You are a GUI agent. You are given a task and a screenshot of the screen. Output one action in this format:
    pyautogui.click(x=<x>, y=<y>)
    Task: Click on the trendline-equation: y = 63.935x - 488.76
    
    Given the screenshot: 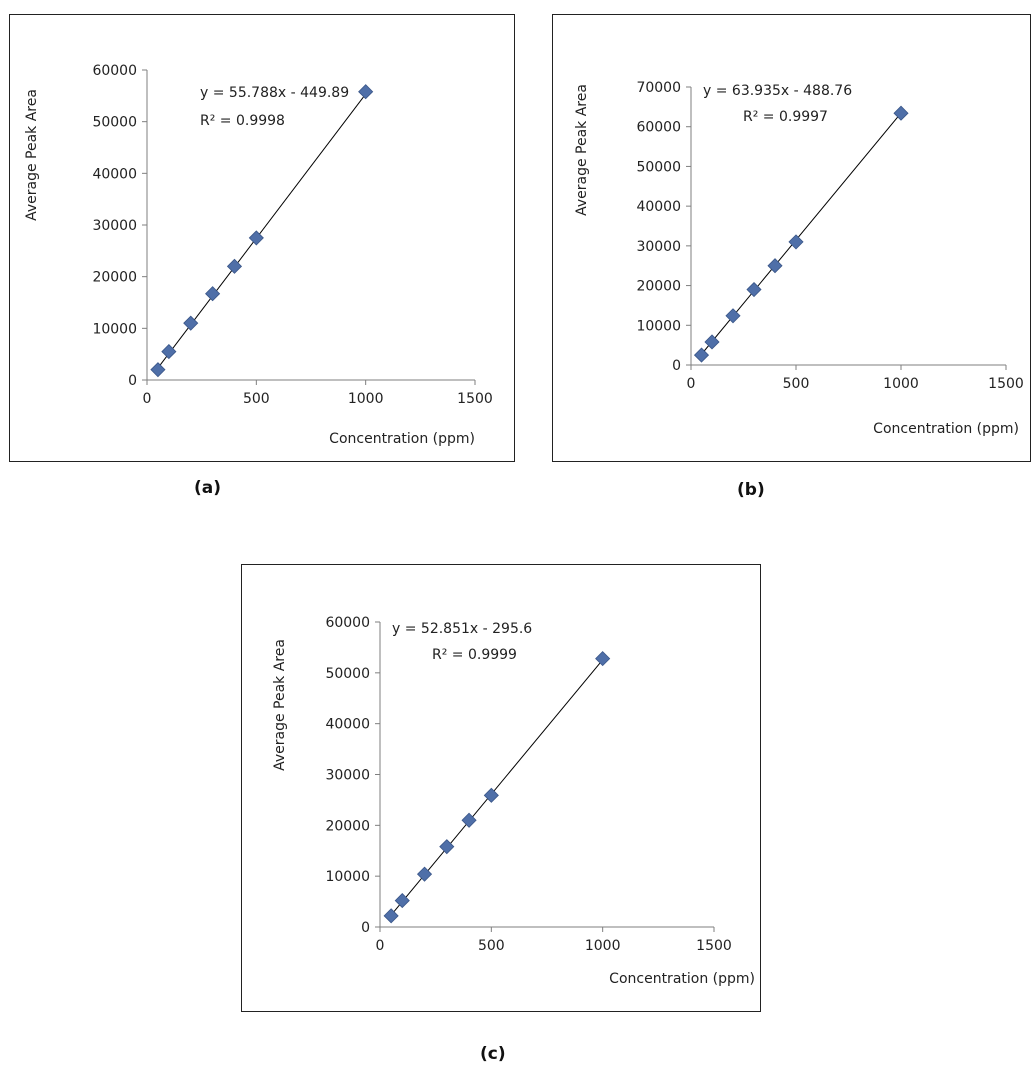 What is the action you would take?
    pyautogui.click(x=777, y=91)
    